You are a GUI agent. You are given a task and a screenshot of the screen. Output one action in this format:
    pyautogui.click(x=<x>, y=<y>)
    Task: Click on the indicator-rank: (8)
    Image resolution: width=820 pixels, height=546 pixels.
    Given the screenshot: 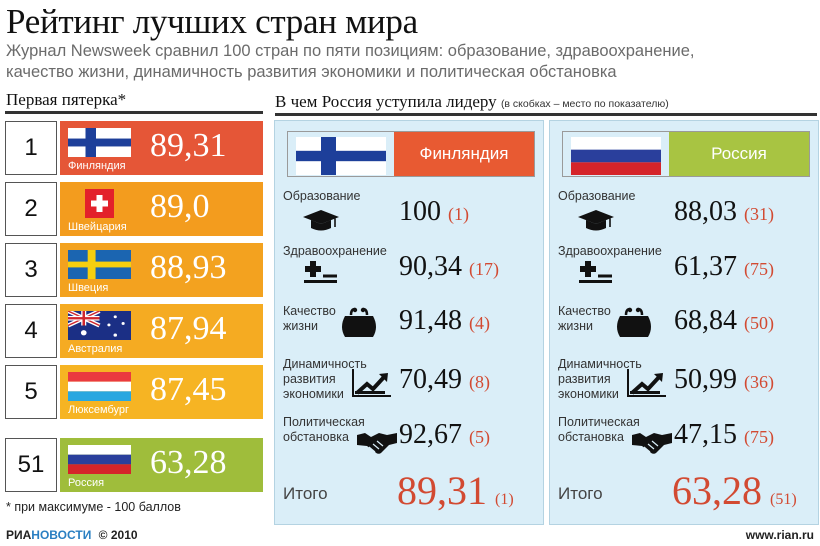 What is the action you would take?
    pyautogui.click(x=479, y=382)
    